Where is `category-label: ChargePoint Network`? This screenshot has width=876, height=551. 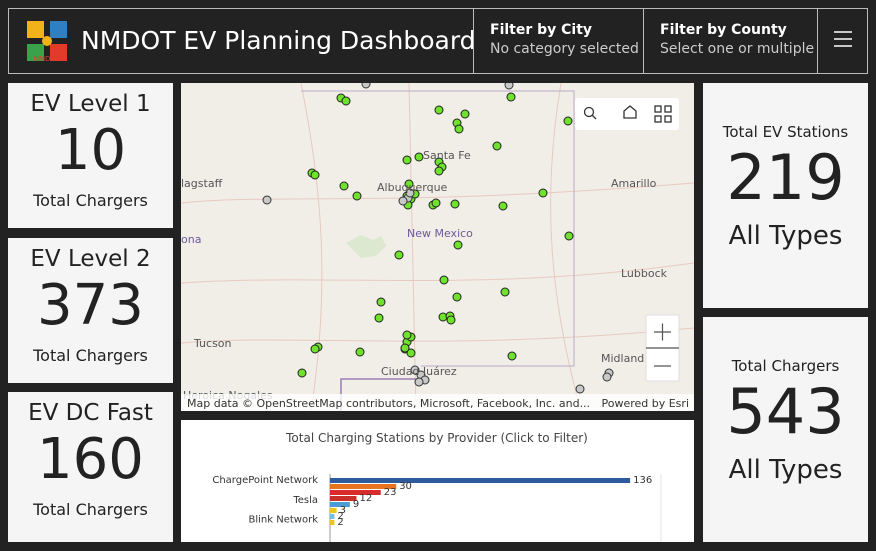
category-label: ChargePoint Network is located at coordinates (265, 480).